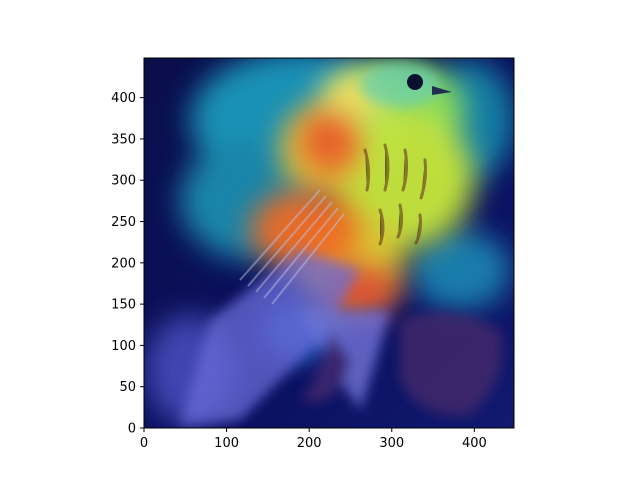  Describe the element at coordinates (226, 443) in the screenshot. I see `x-tick-label: 100` at that location.